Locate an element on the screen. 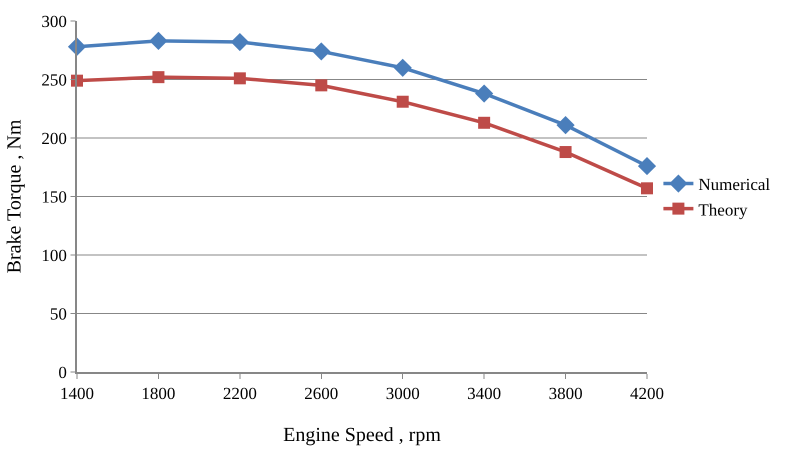 The image size is (788, 454). legend-label: Theory is located at coordinates (723, 210).